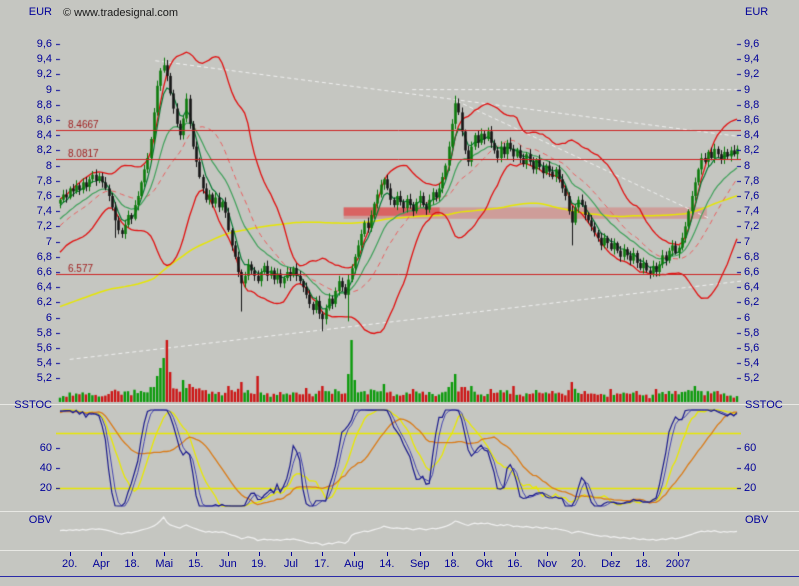  I want to click on sstoc-tick-label-left: 20, so click(45, 488).